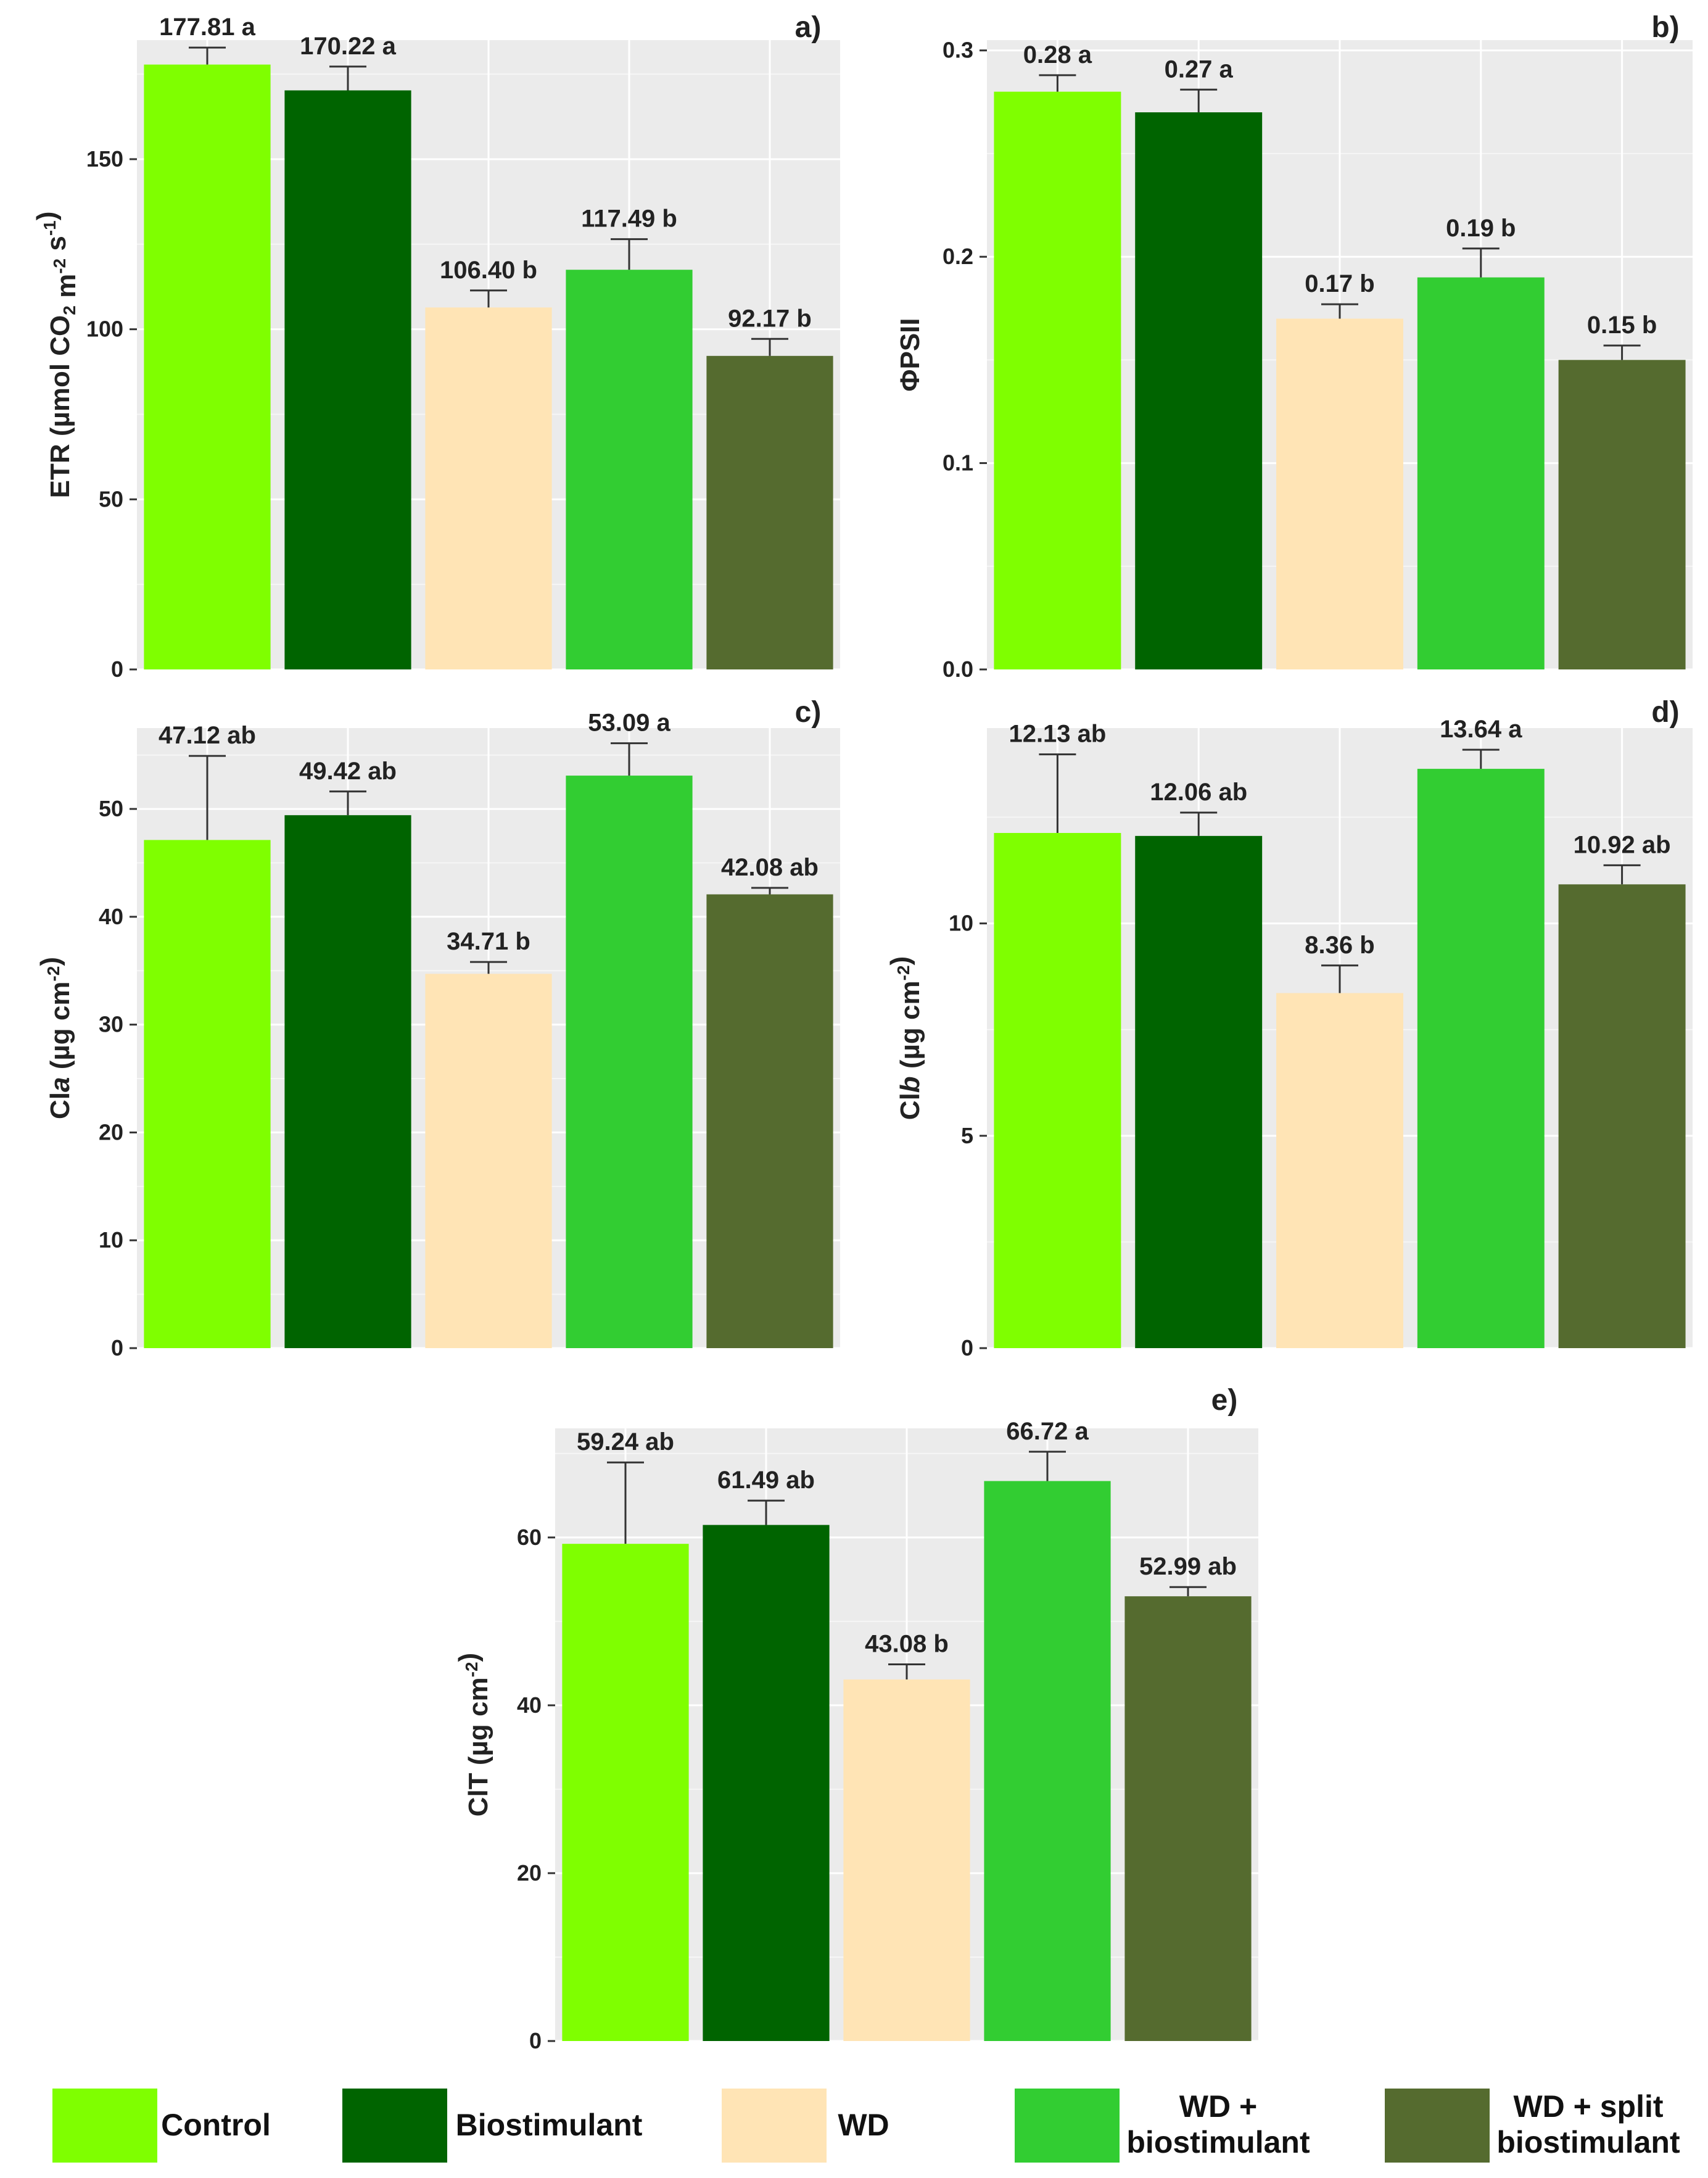  I want to click on data-label: 106.40 b, so click(488, 270).